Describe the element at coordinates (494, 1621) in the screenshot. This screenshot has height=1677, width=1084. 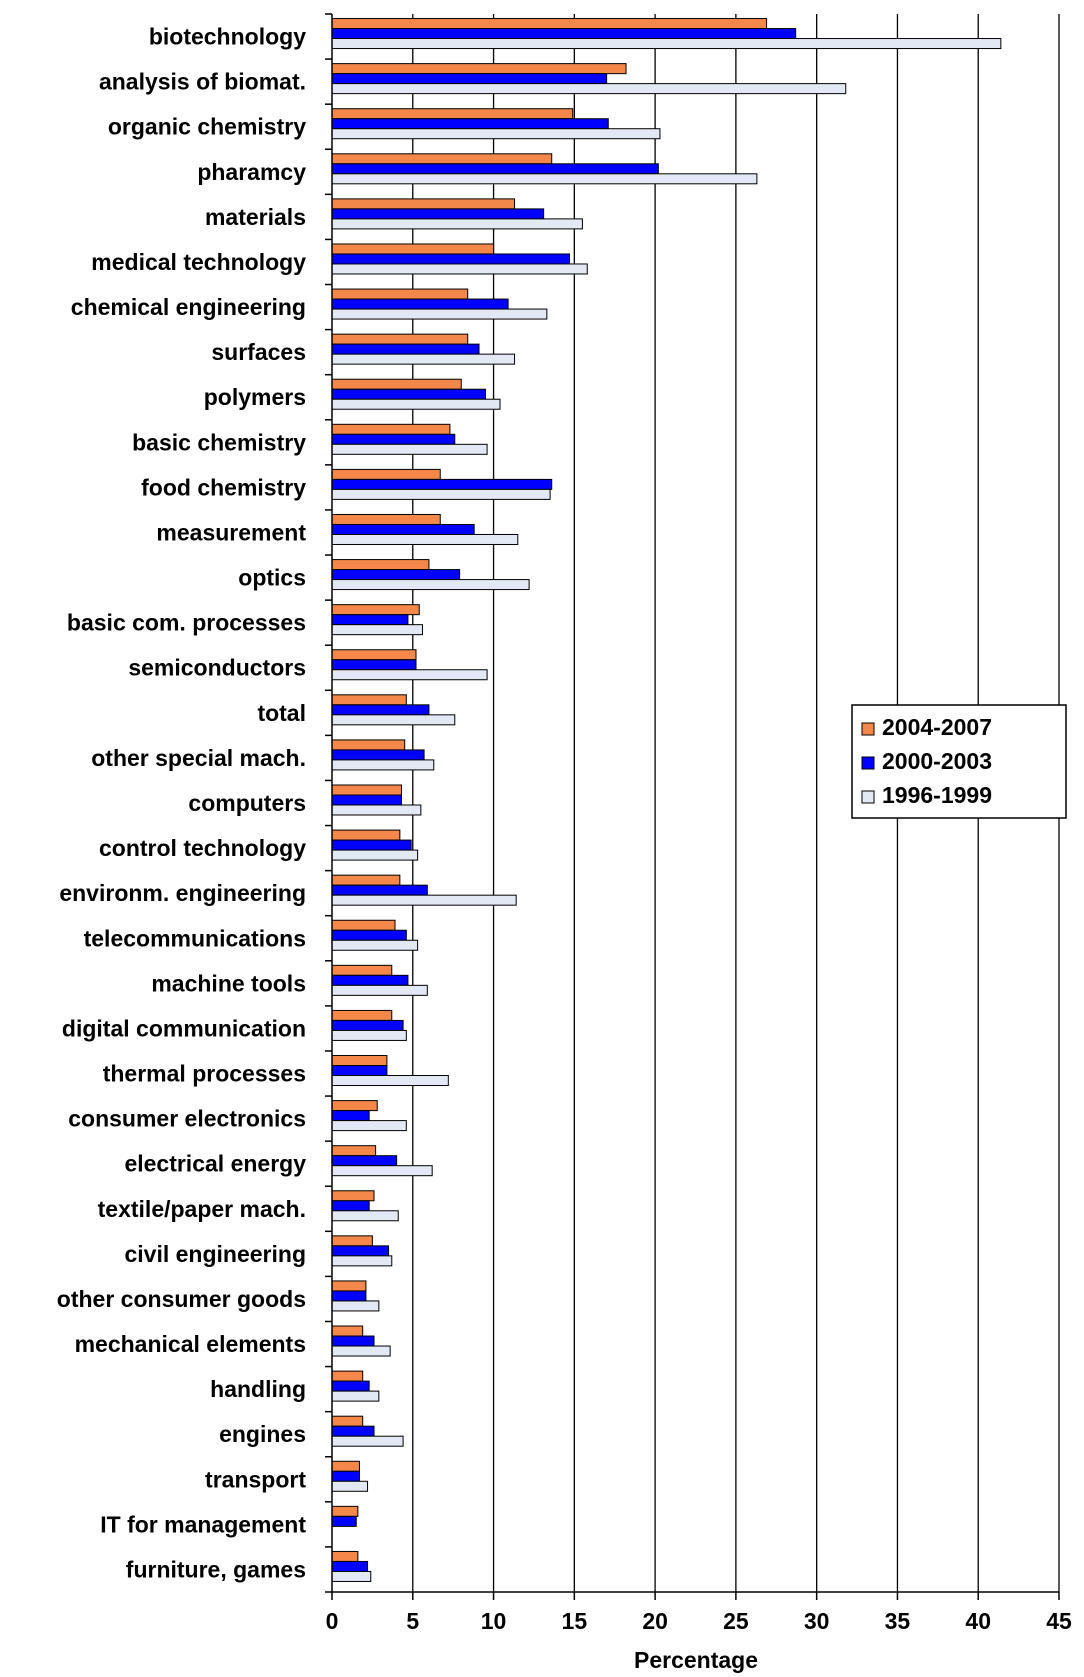
I see `x-tick-label: 10` at that location.